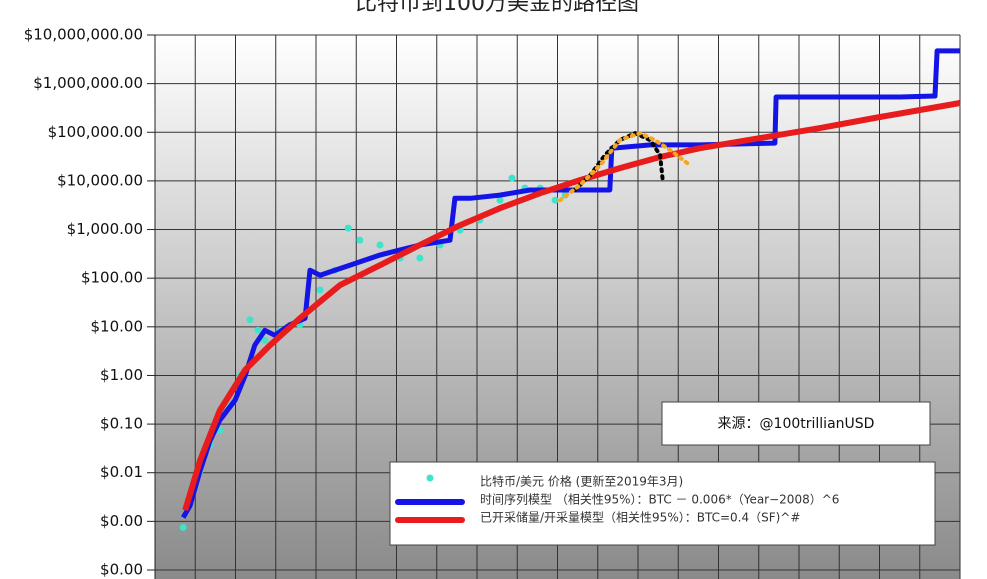  What do you see at coordinates (88, 83) in the screenshot?
I see `y-tick-label: $1,000,000.00` at bounding box center [88, 83].